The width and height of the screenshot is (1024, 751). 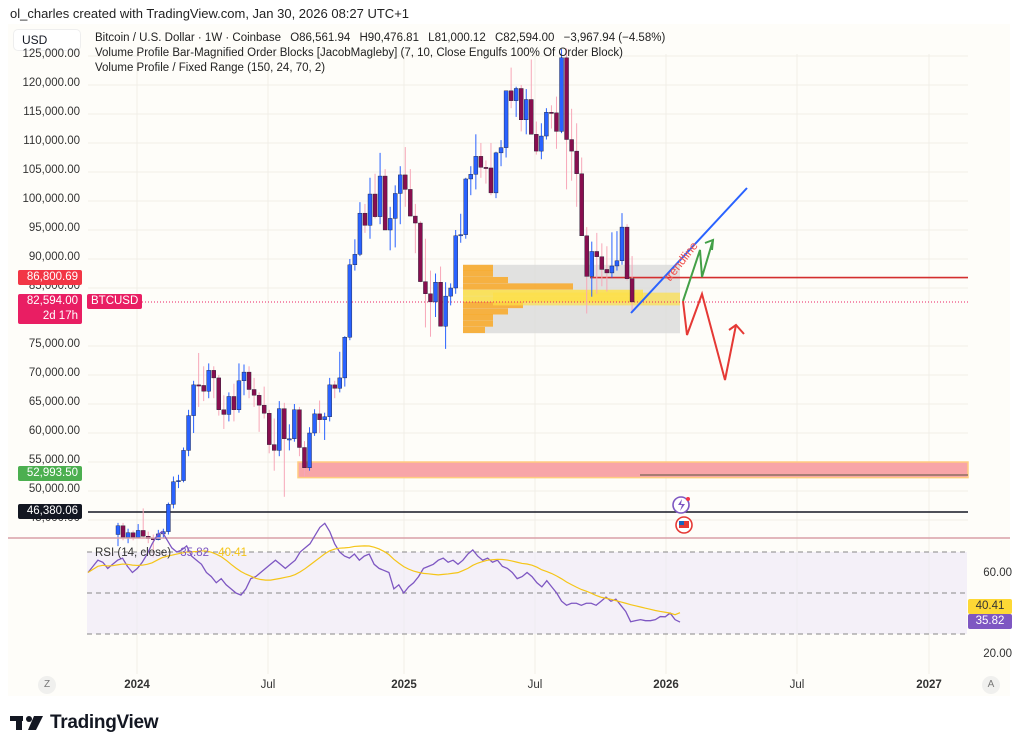 I want to click on price-axis-label: 50,000.00, so click(x=54, y=489).